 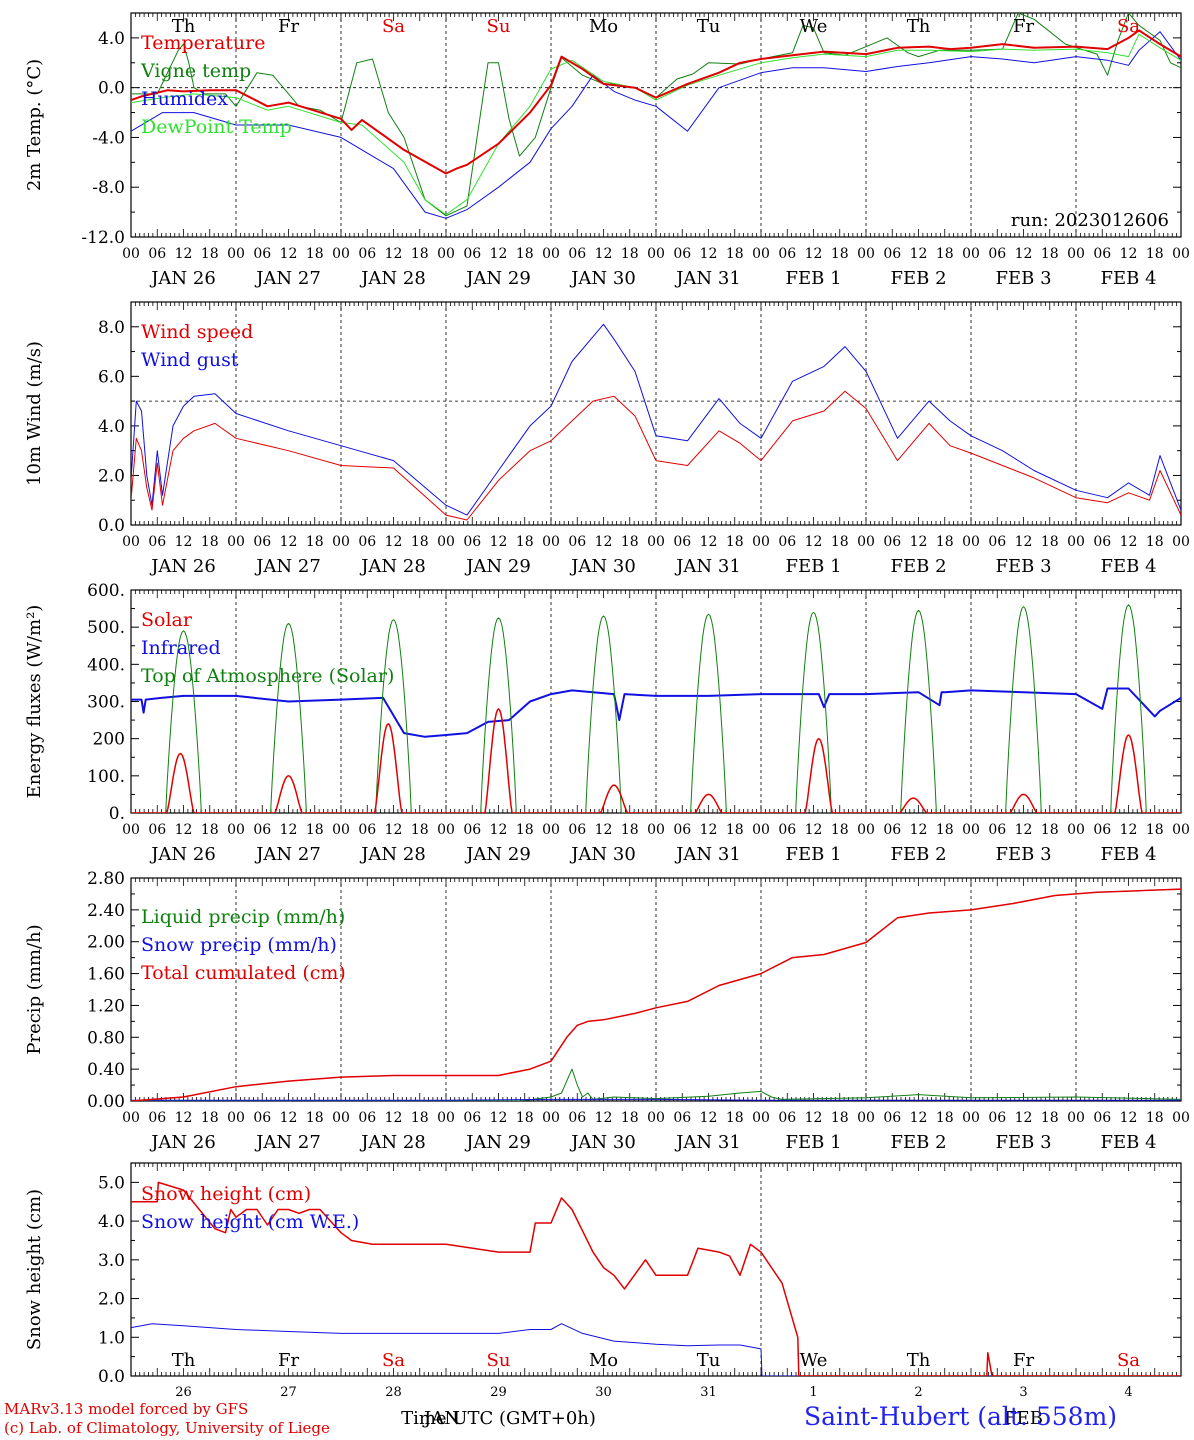 What do you see at coordinates (108, 138) in the screenshot?
I see `y-tick-label: -4.0` at bounding box center [108, 138].